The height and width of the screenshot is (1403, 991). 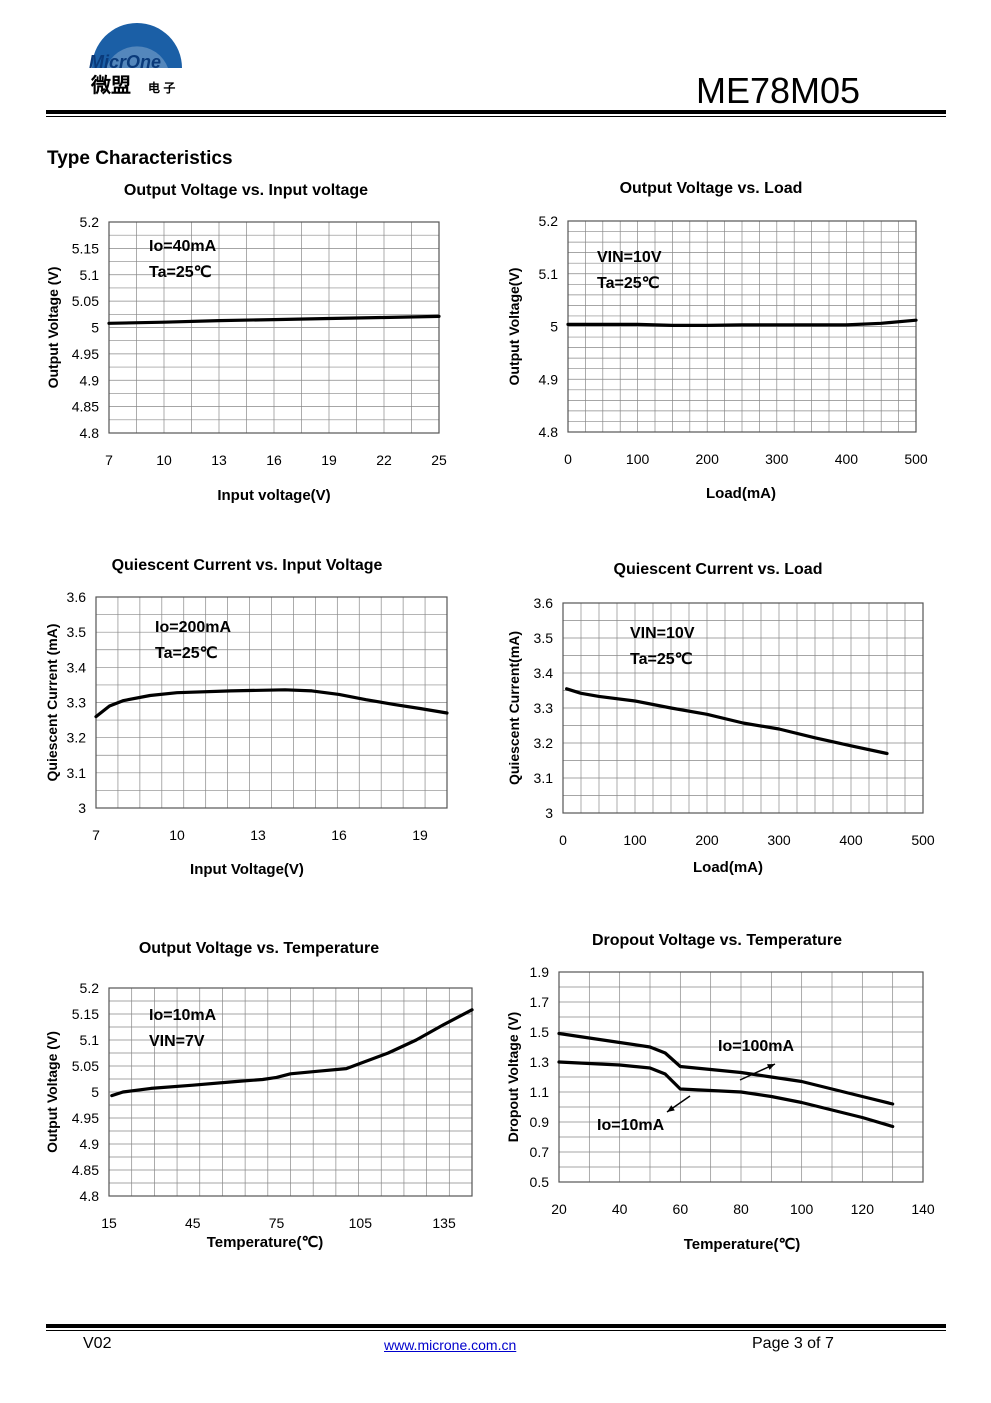 I want to click on part-number: ME78M05, so click(x=778, y=90).